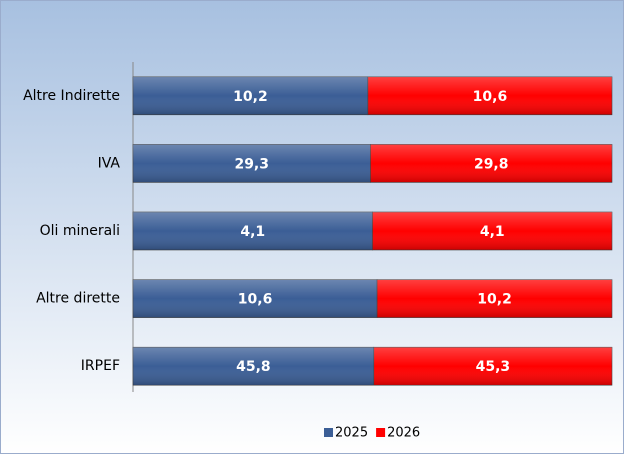 This screenshot has width=624, height=454. What do you see at coordinates (351, 433) in the screenshot?
I see `legend-label: 2025` at bounding box center [351, 433].